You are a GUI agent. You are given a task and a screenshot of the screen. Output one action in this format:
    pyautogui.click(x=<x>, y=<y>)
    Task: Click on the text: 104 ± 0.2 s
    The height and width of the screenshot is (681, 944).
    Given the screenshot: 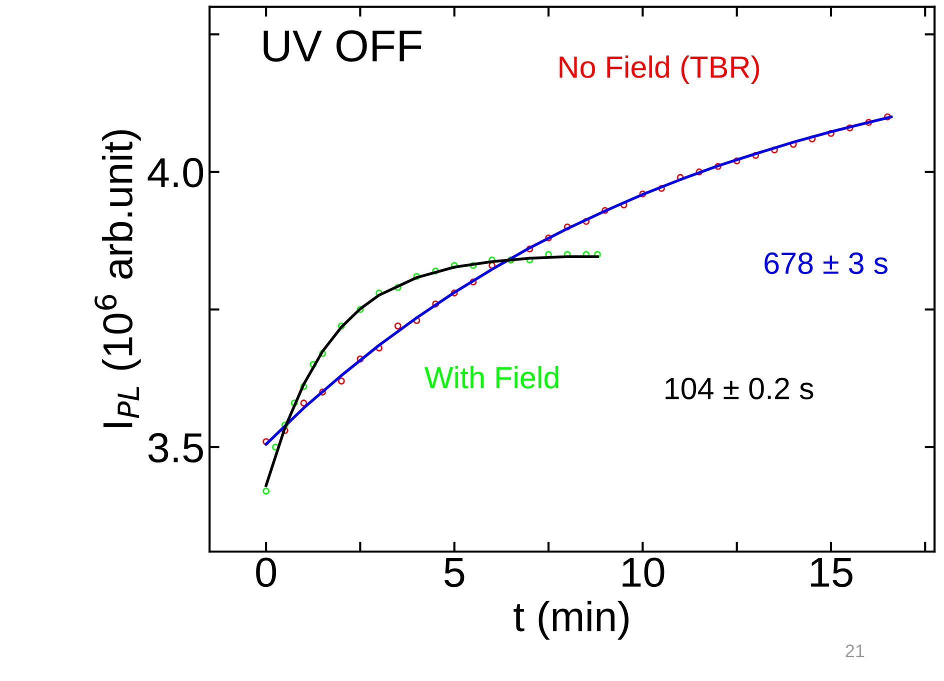 What is the action you would take?
    pyautogui.click(x=740, y=389)
    